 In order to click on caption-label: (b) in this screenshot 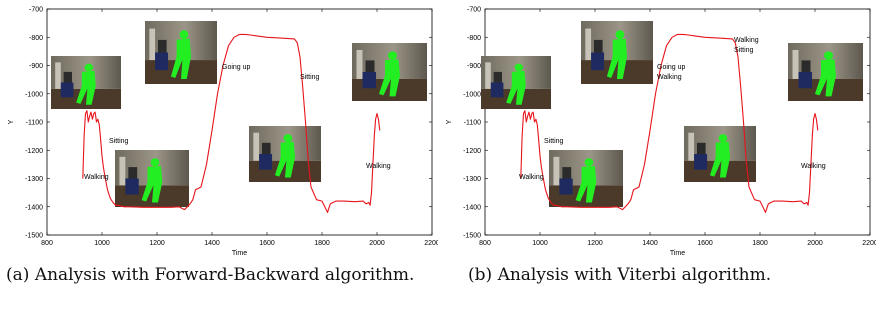, I will do `click(480, 275)`.